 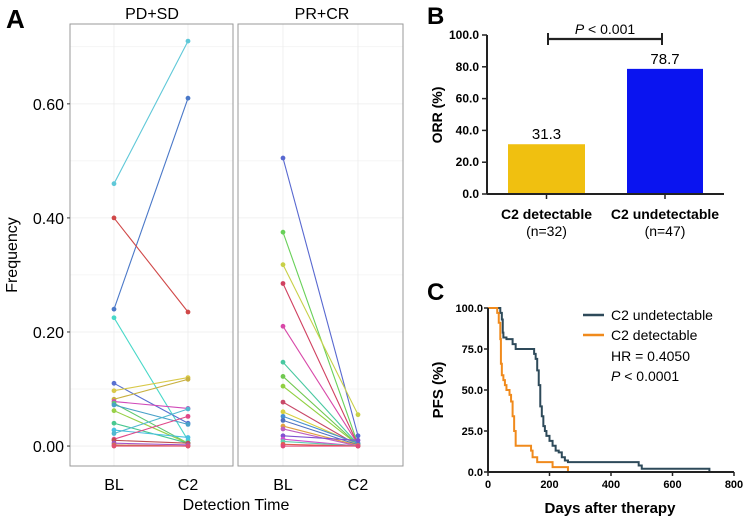 I want to click on bar-undetectable, so click(x=665, y=131).